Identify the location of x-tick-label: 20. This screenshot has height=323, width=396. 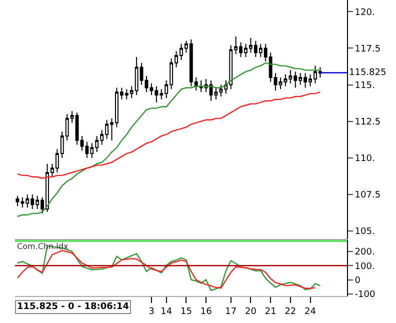
(250, 311).